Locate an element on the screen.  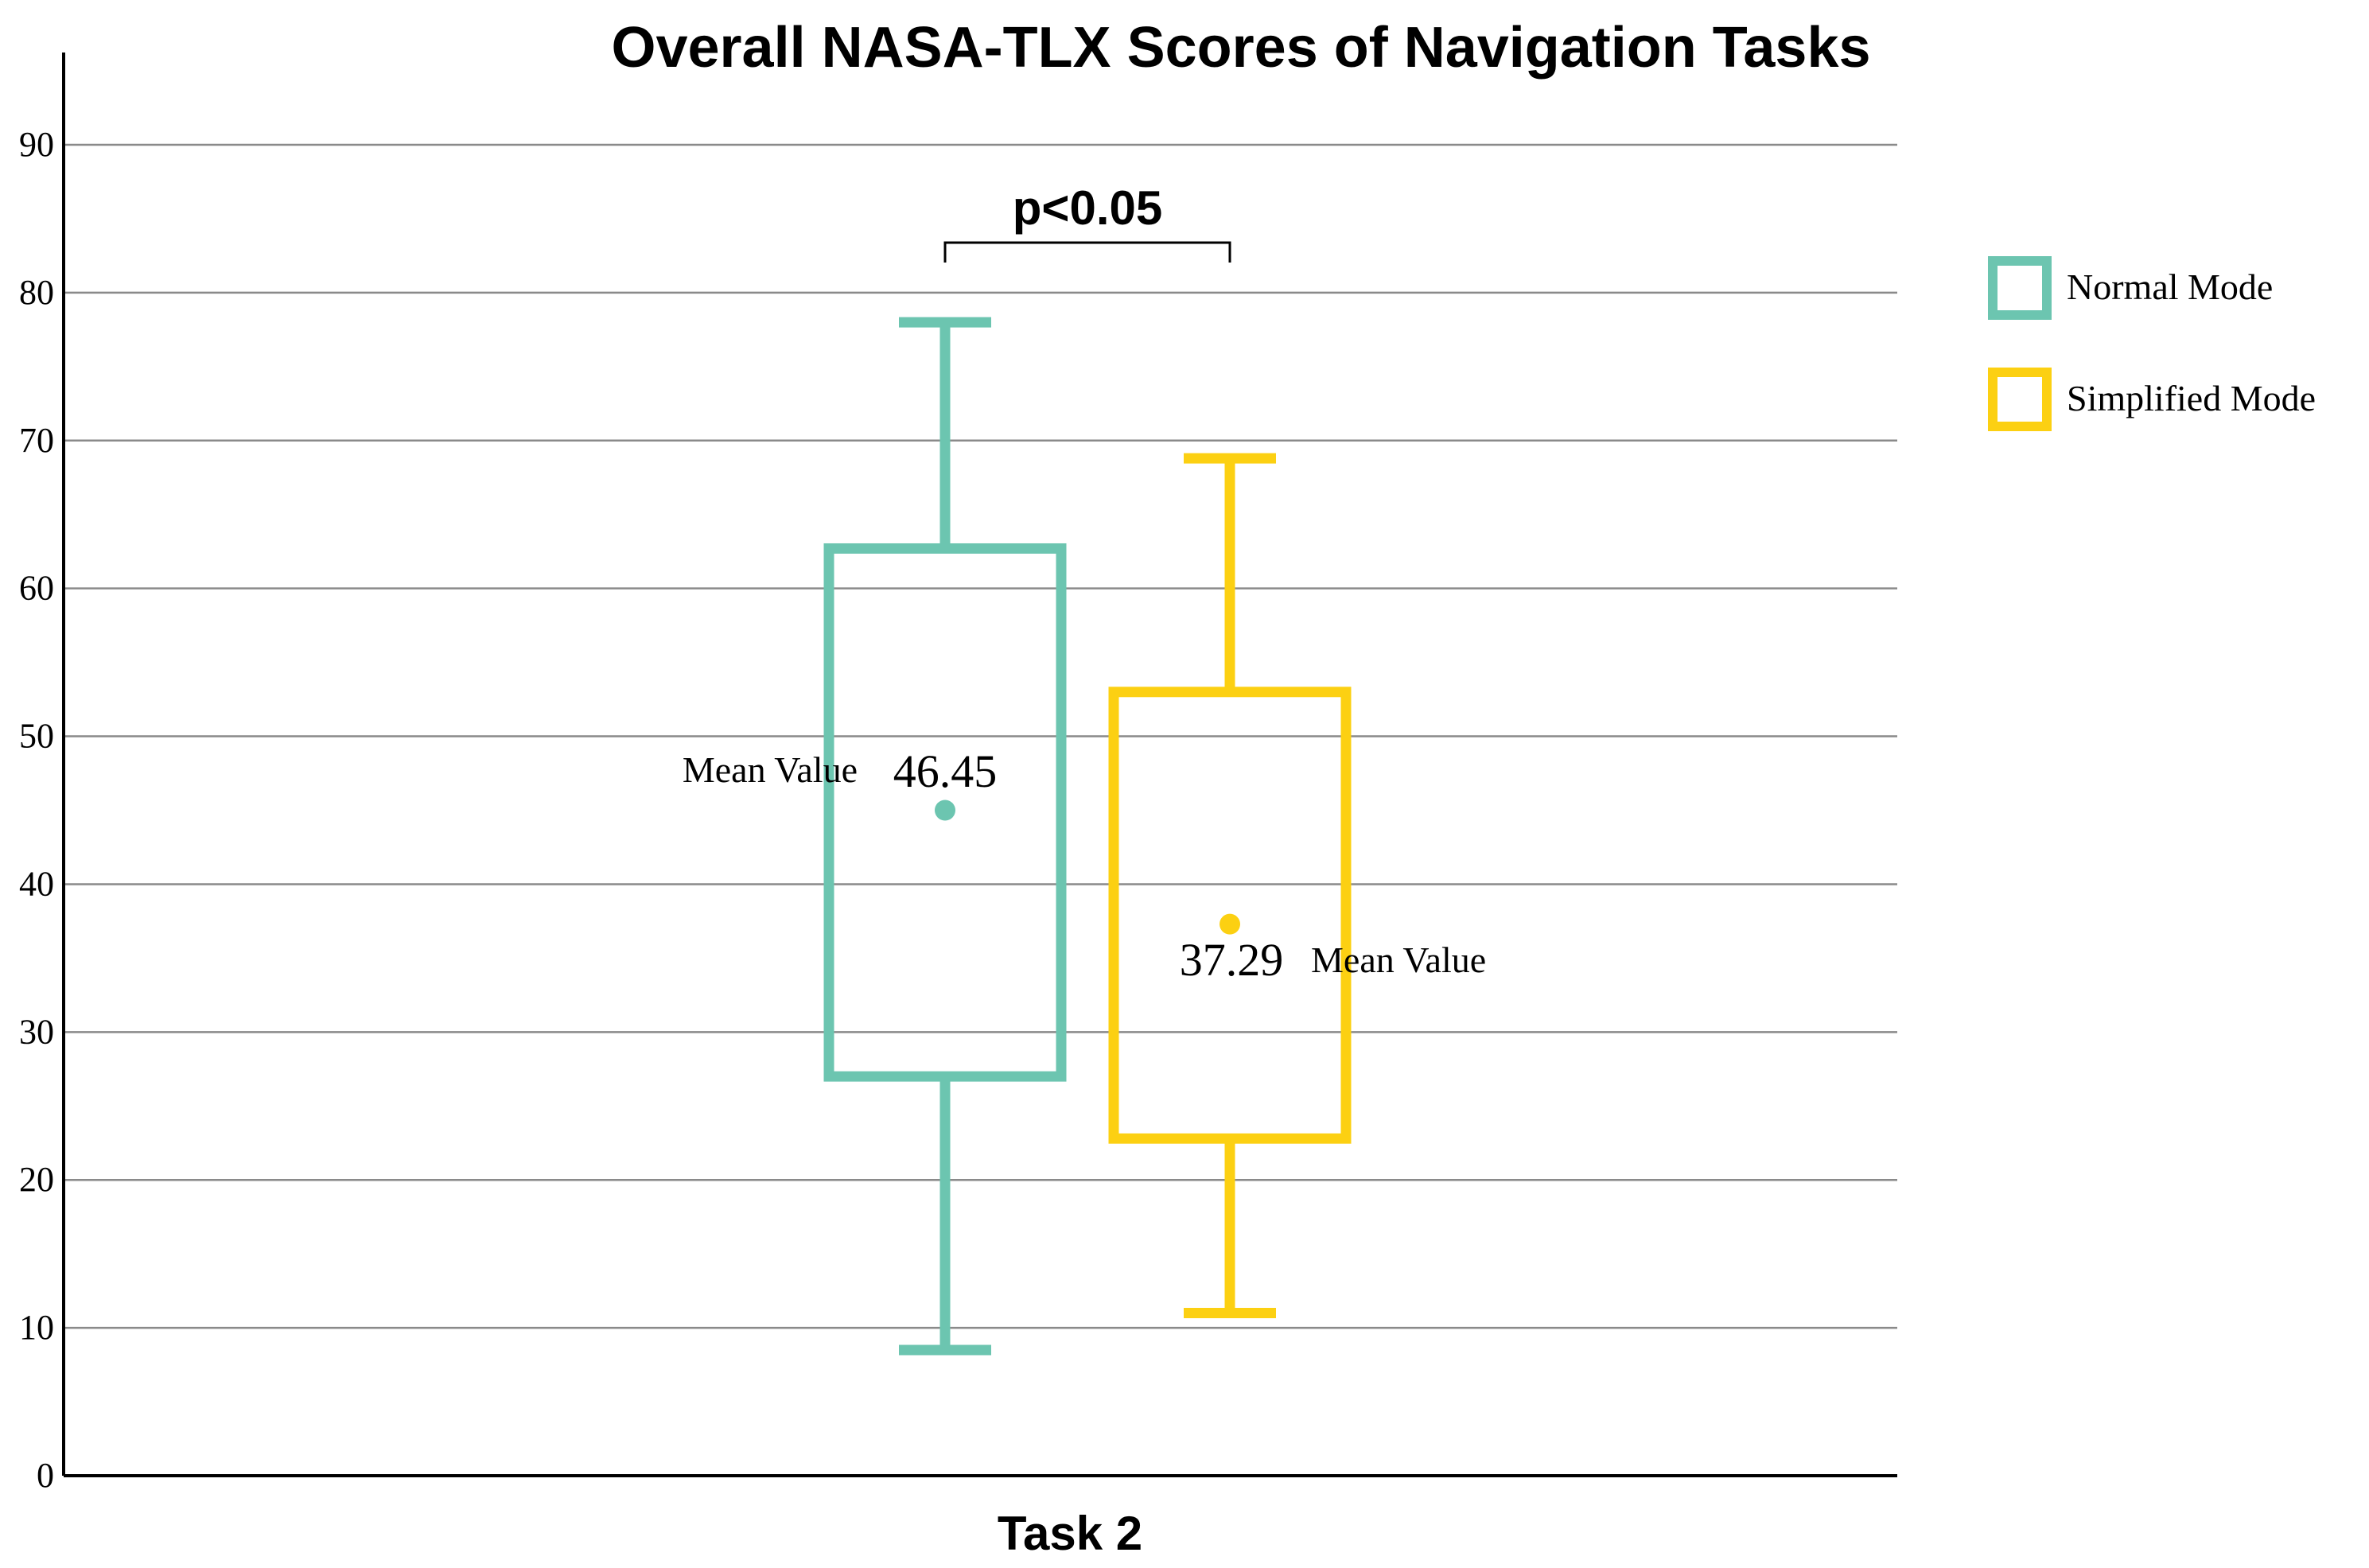
y-tick-label-70: 70 is located at coordinates (36, 440).